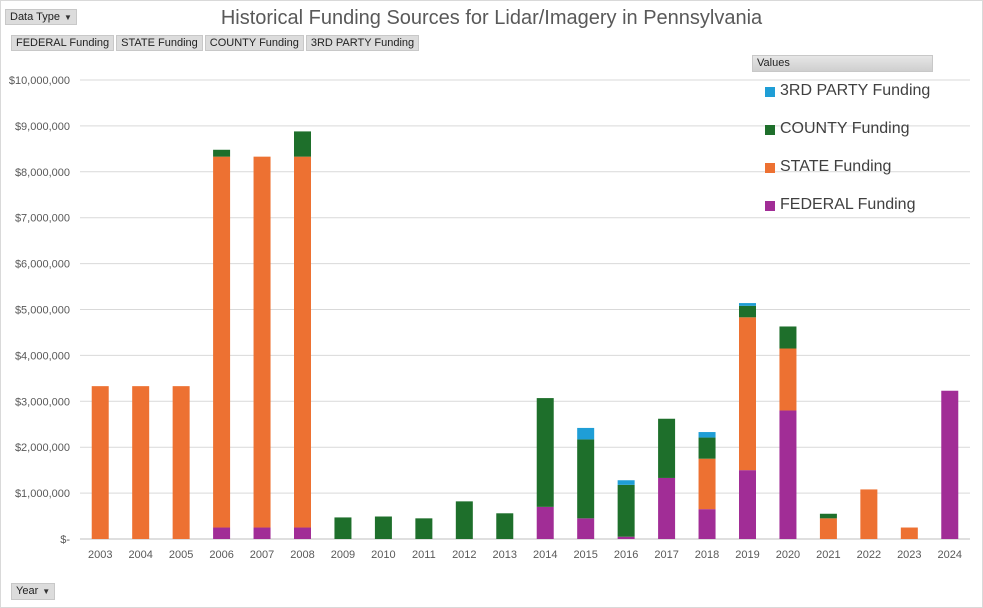  I want to click on x-tick-label: 2022, so click(869, 555).